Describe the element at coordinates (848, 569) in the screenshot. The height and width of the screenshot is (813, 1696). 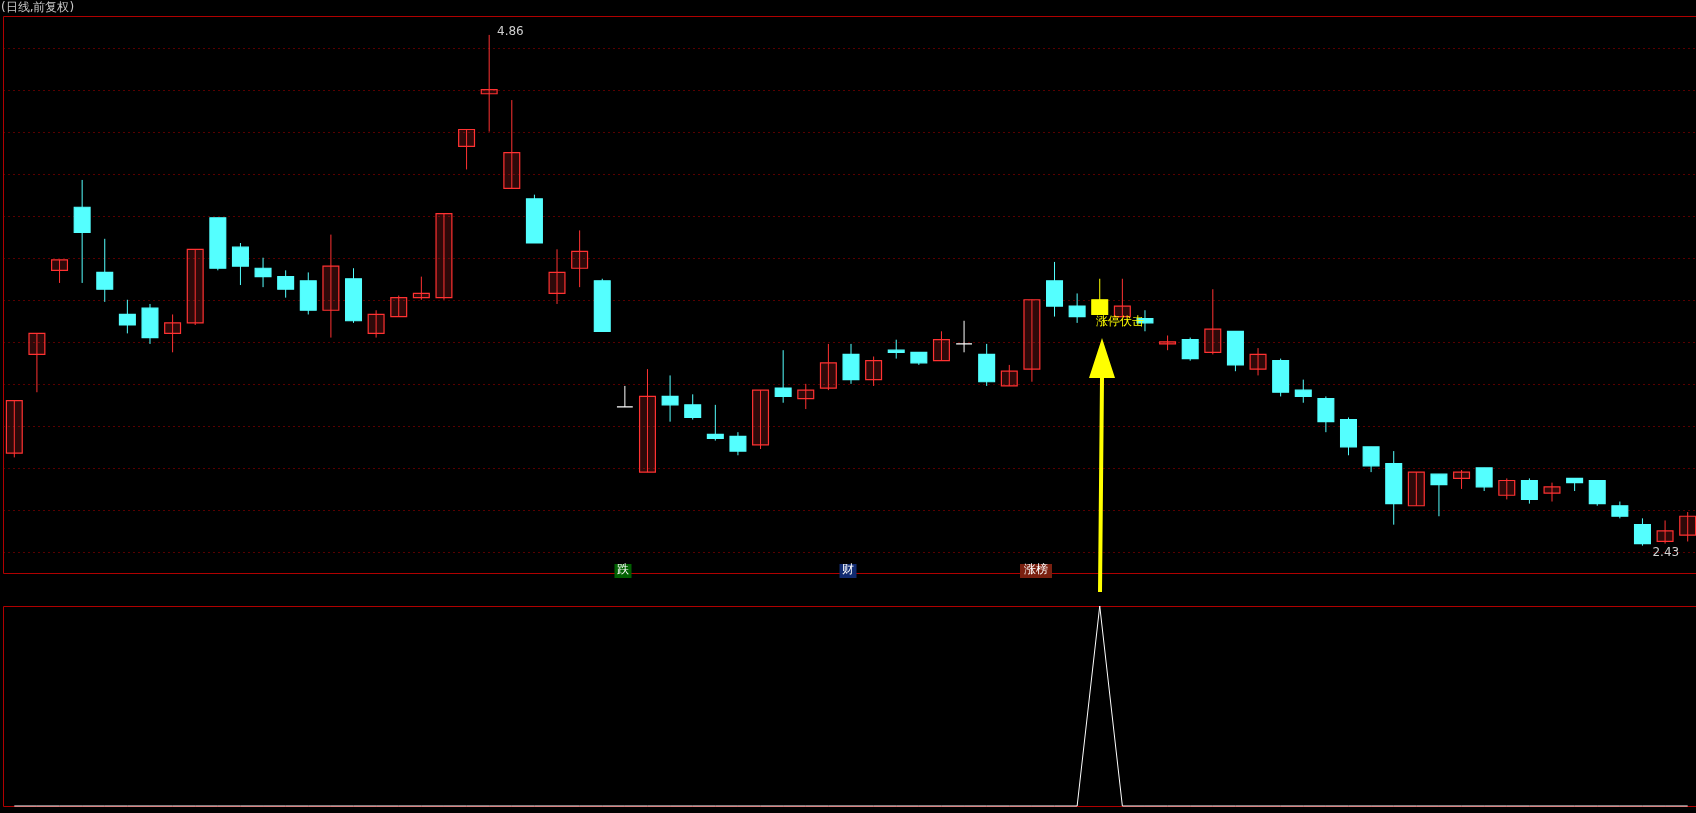
I see `annotation: 财` at that location.